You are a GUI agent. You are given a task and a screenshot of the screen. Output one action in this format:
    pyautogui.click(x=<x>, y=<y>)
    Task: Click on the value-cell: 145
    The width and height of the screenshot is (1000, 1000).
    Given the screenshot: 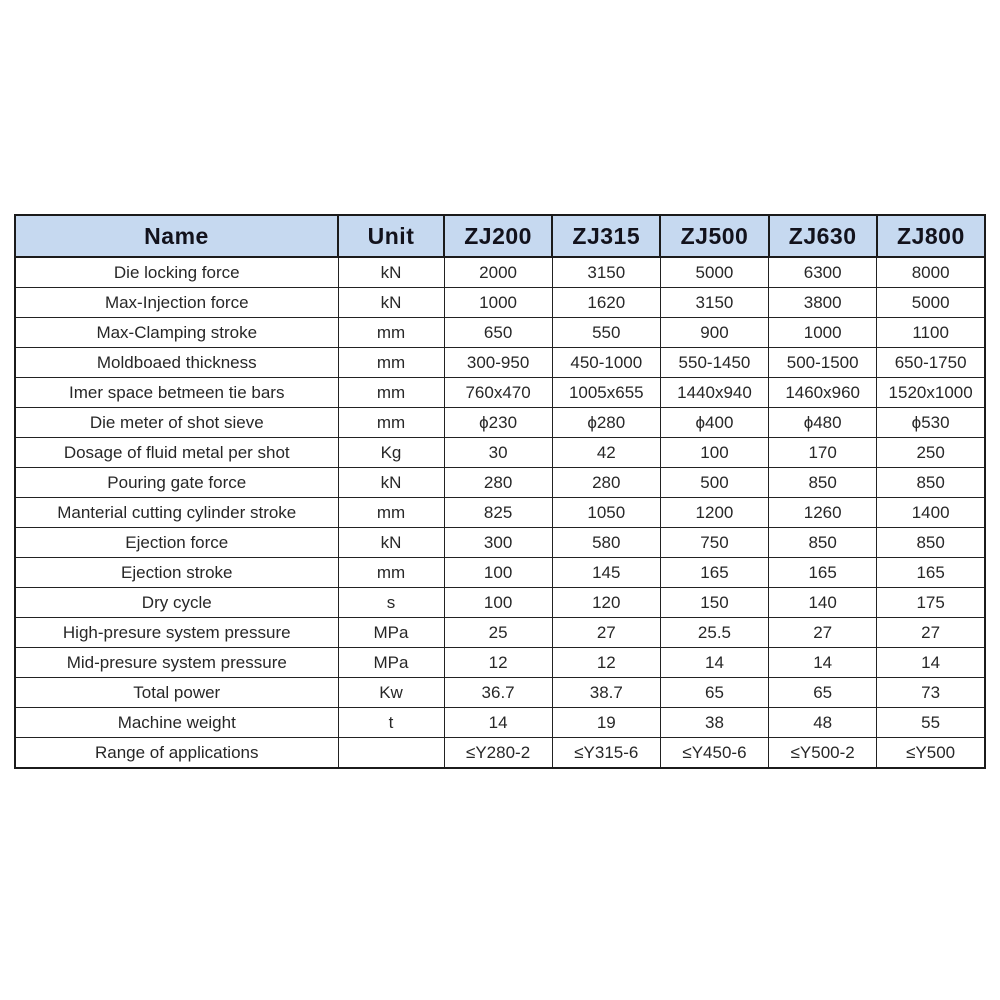 What is the action you would take?
    pyautogui.click(x=606, y=572)
    